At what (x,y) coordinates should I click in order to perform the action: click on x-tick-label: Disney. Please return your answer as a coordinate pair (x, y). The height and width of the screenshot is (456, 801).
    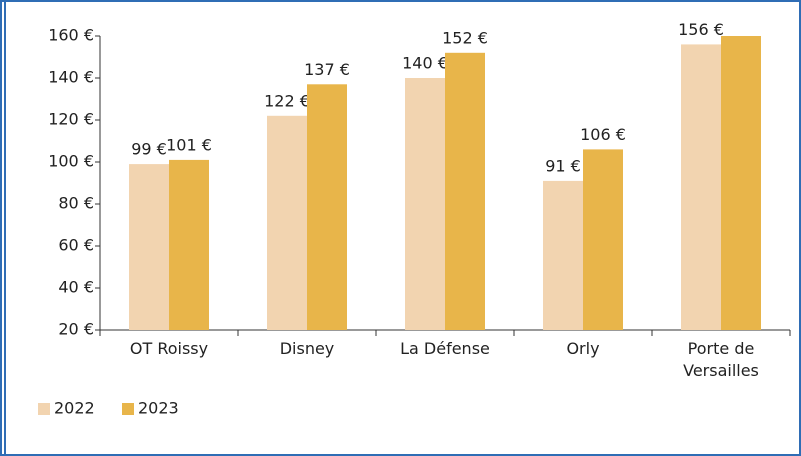
    Looking at the image, I should click on (307, 348).